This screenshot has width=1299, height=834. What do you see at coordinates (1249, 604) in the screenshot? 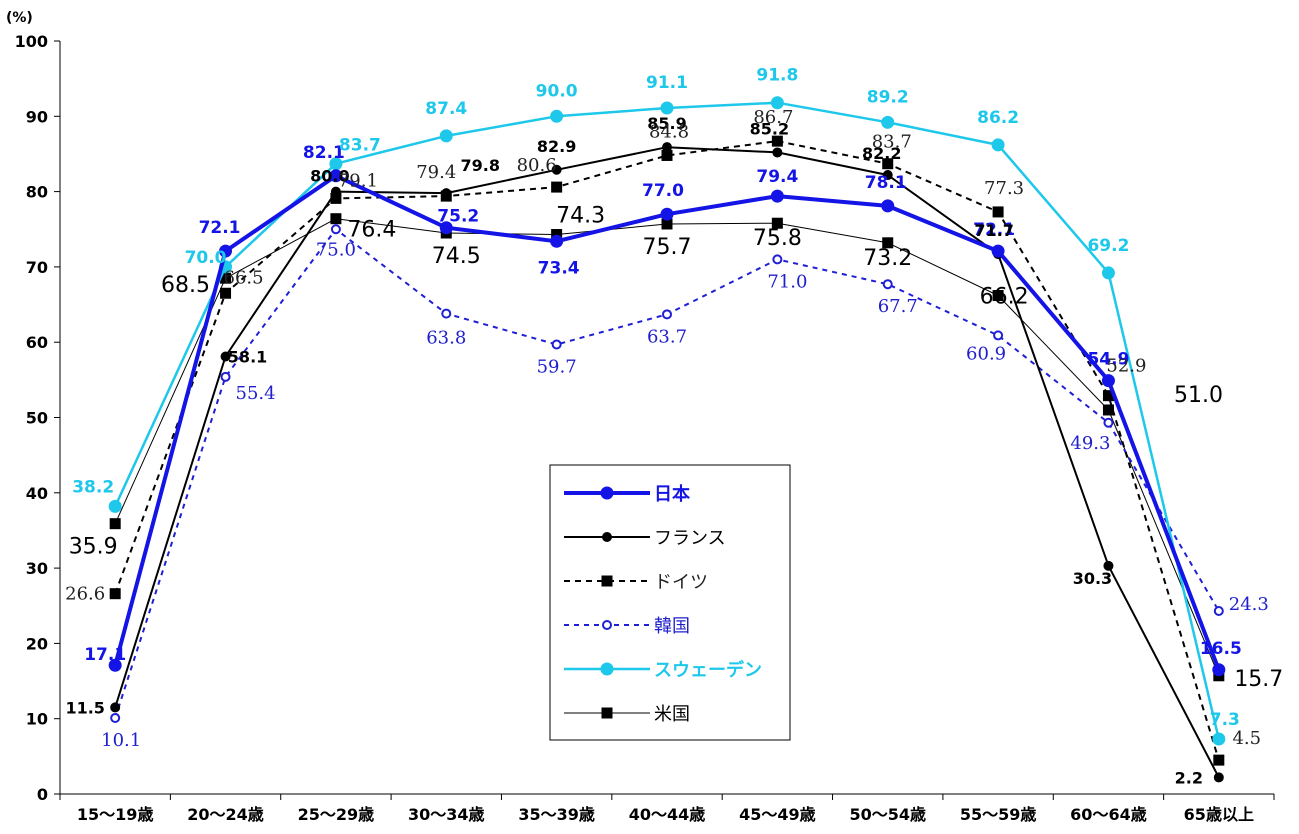
I see `data-label: 24.3` at bounding box center [1249, 604].